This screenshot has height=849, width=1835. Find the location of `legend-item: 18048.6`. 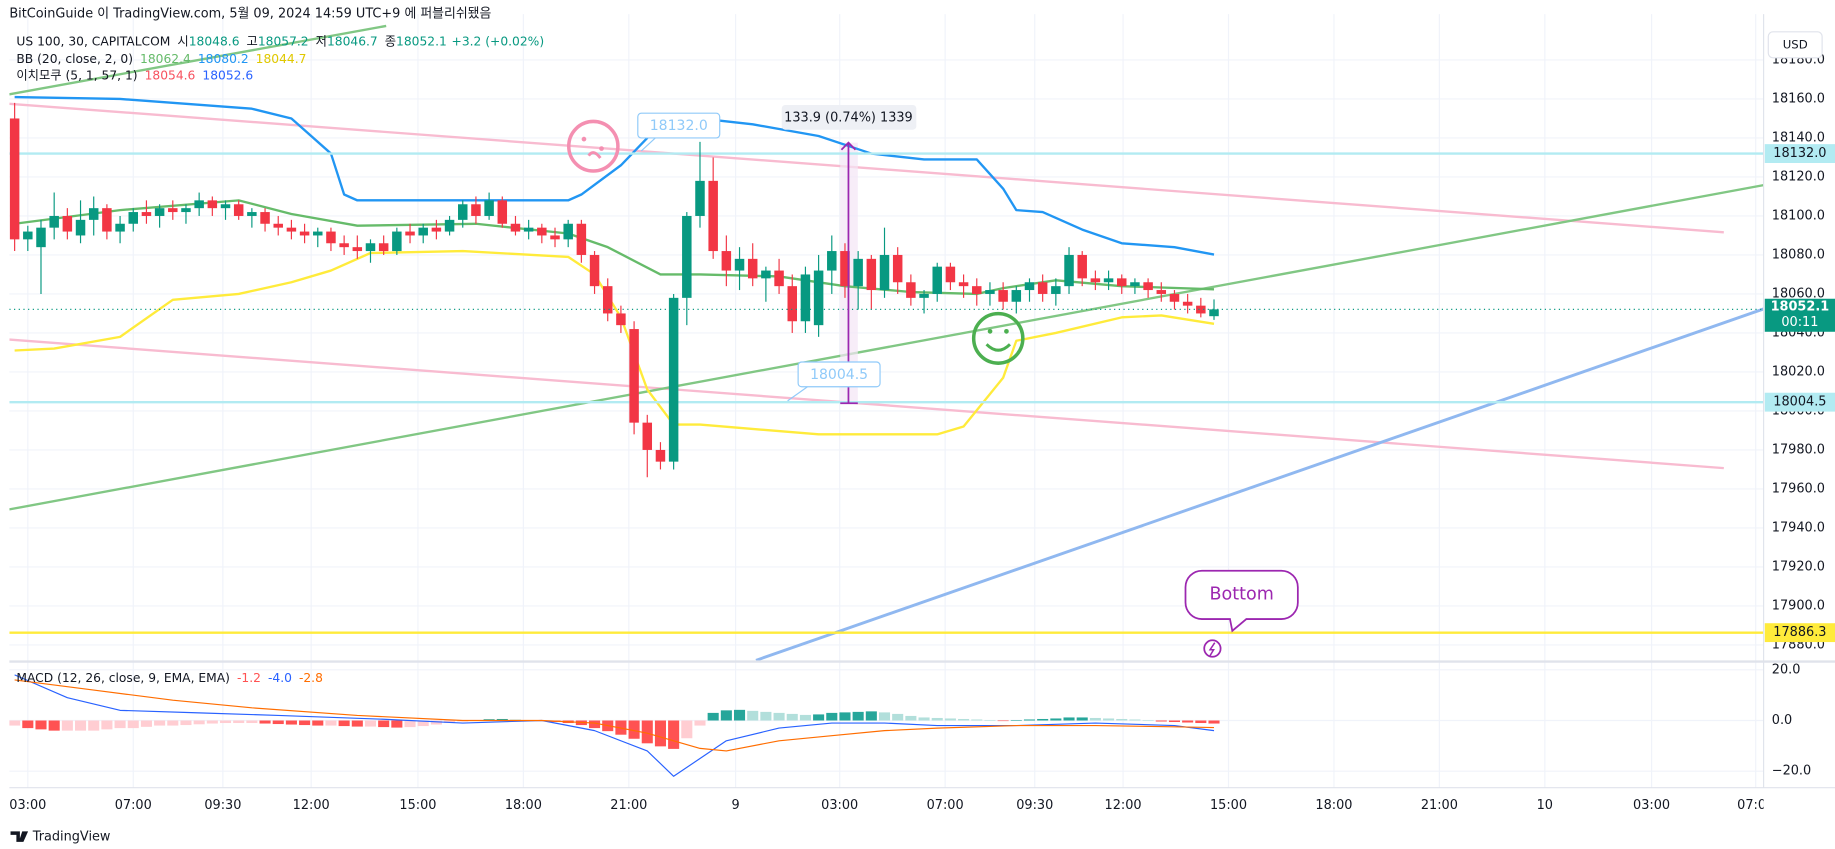

legend-item: 18048.6 is located at coordinates (214, 41).